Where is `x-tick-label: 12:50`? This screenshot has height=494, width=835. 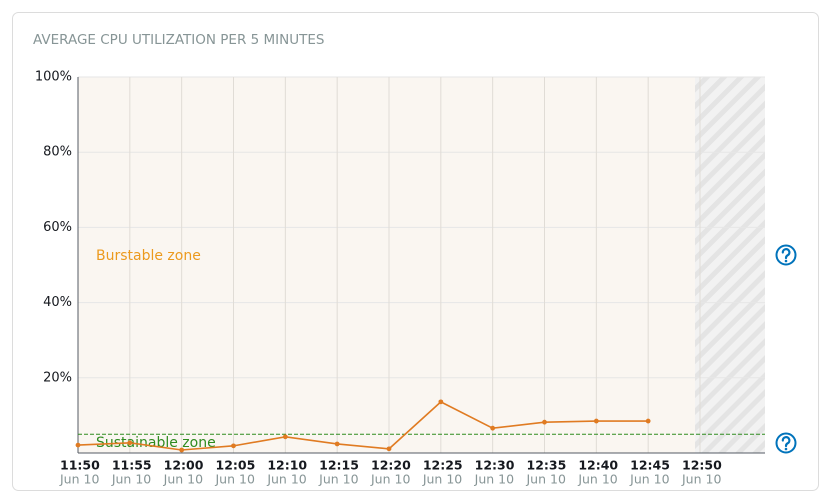
x-tick-label: 12:50 is located at coordinates (702, 465).